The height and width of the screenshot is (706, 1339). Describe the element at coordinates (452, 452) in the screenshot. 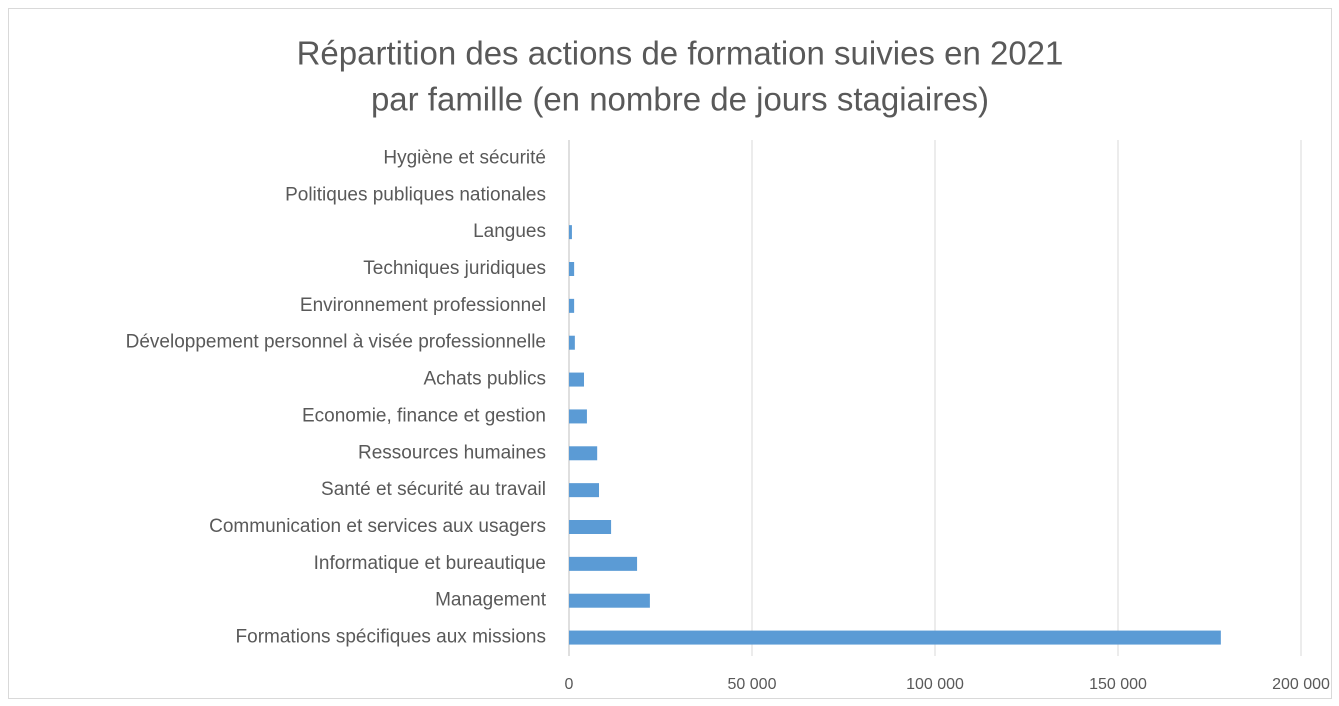

I see `y-tick-label: Ressources humaines` at that location.